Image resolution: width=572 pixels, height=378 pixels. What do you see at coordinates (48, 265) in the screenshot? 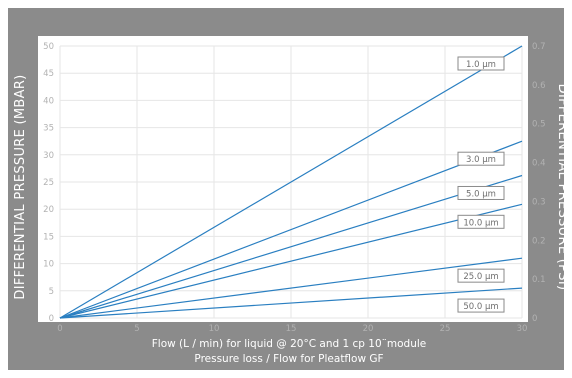
I see `y-tick-left: 10` at bounding box center [48, 265].